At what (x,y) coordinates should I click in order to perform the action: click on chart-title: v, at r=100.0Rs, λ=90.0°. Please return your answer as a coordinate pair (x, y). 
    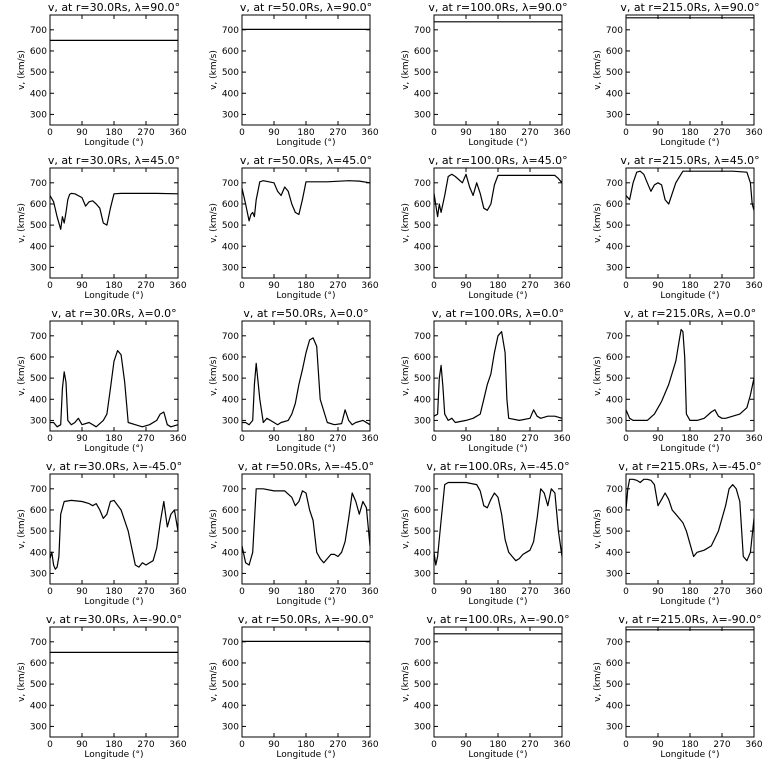
    Looking at the image, I should click on (497, 7).